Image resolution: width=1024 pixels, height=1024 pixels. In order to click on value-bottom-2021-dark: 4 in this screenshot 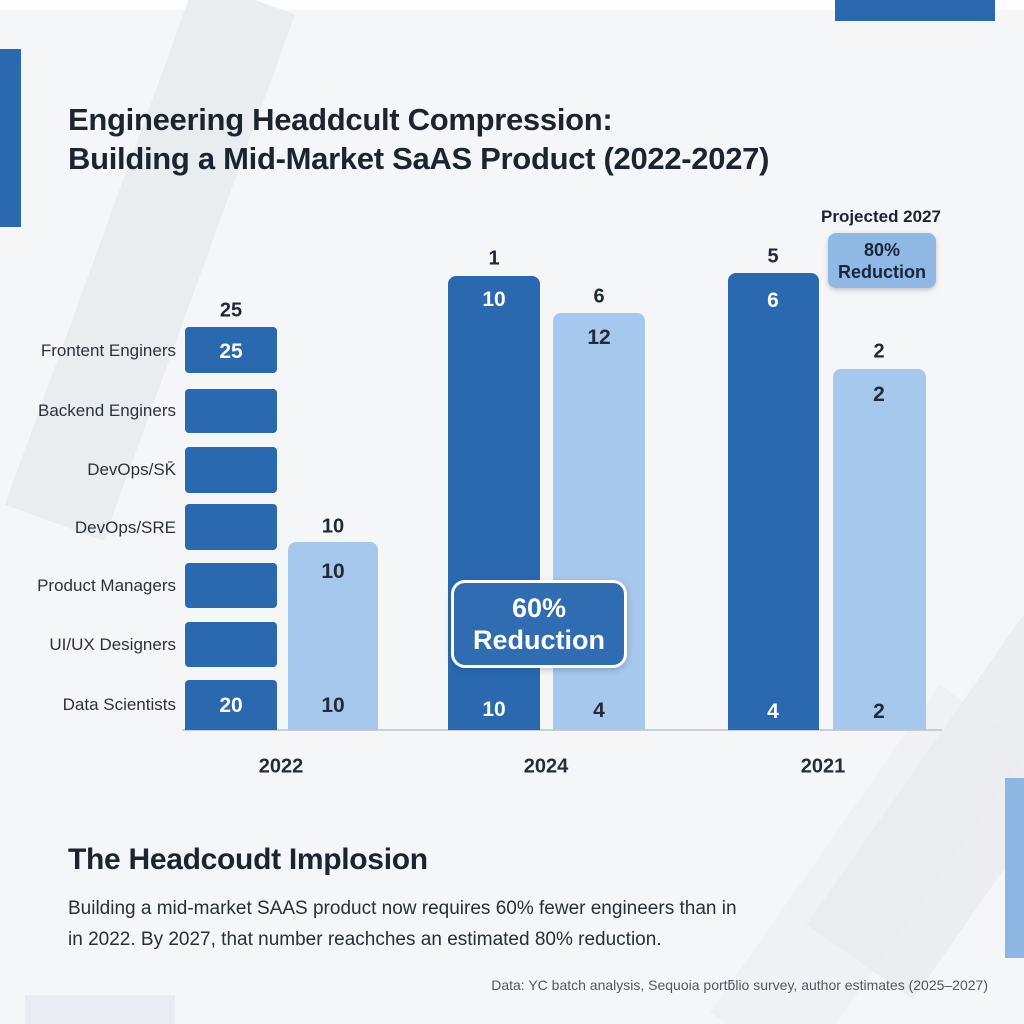, I will do `click(773, 711)`.